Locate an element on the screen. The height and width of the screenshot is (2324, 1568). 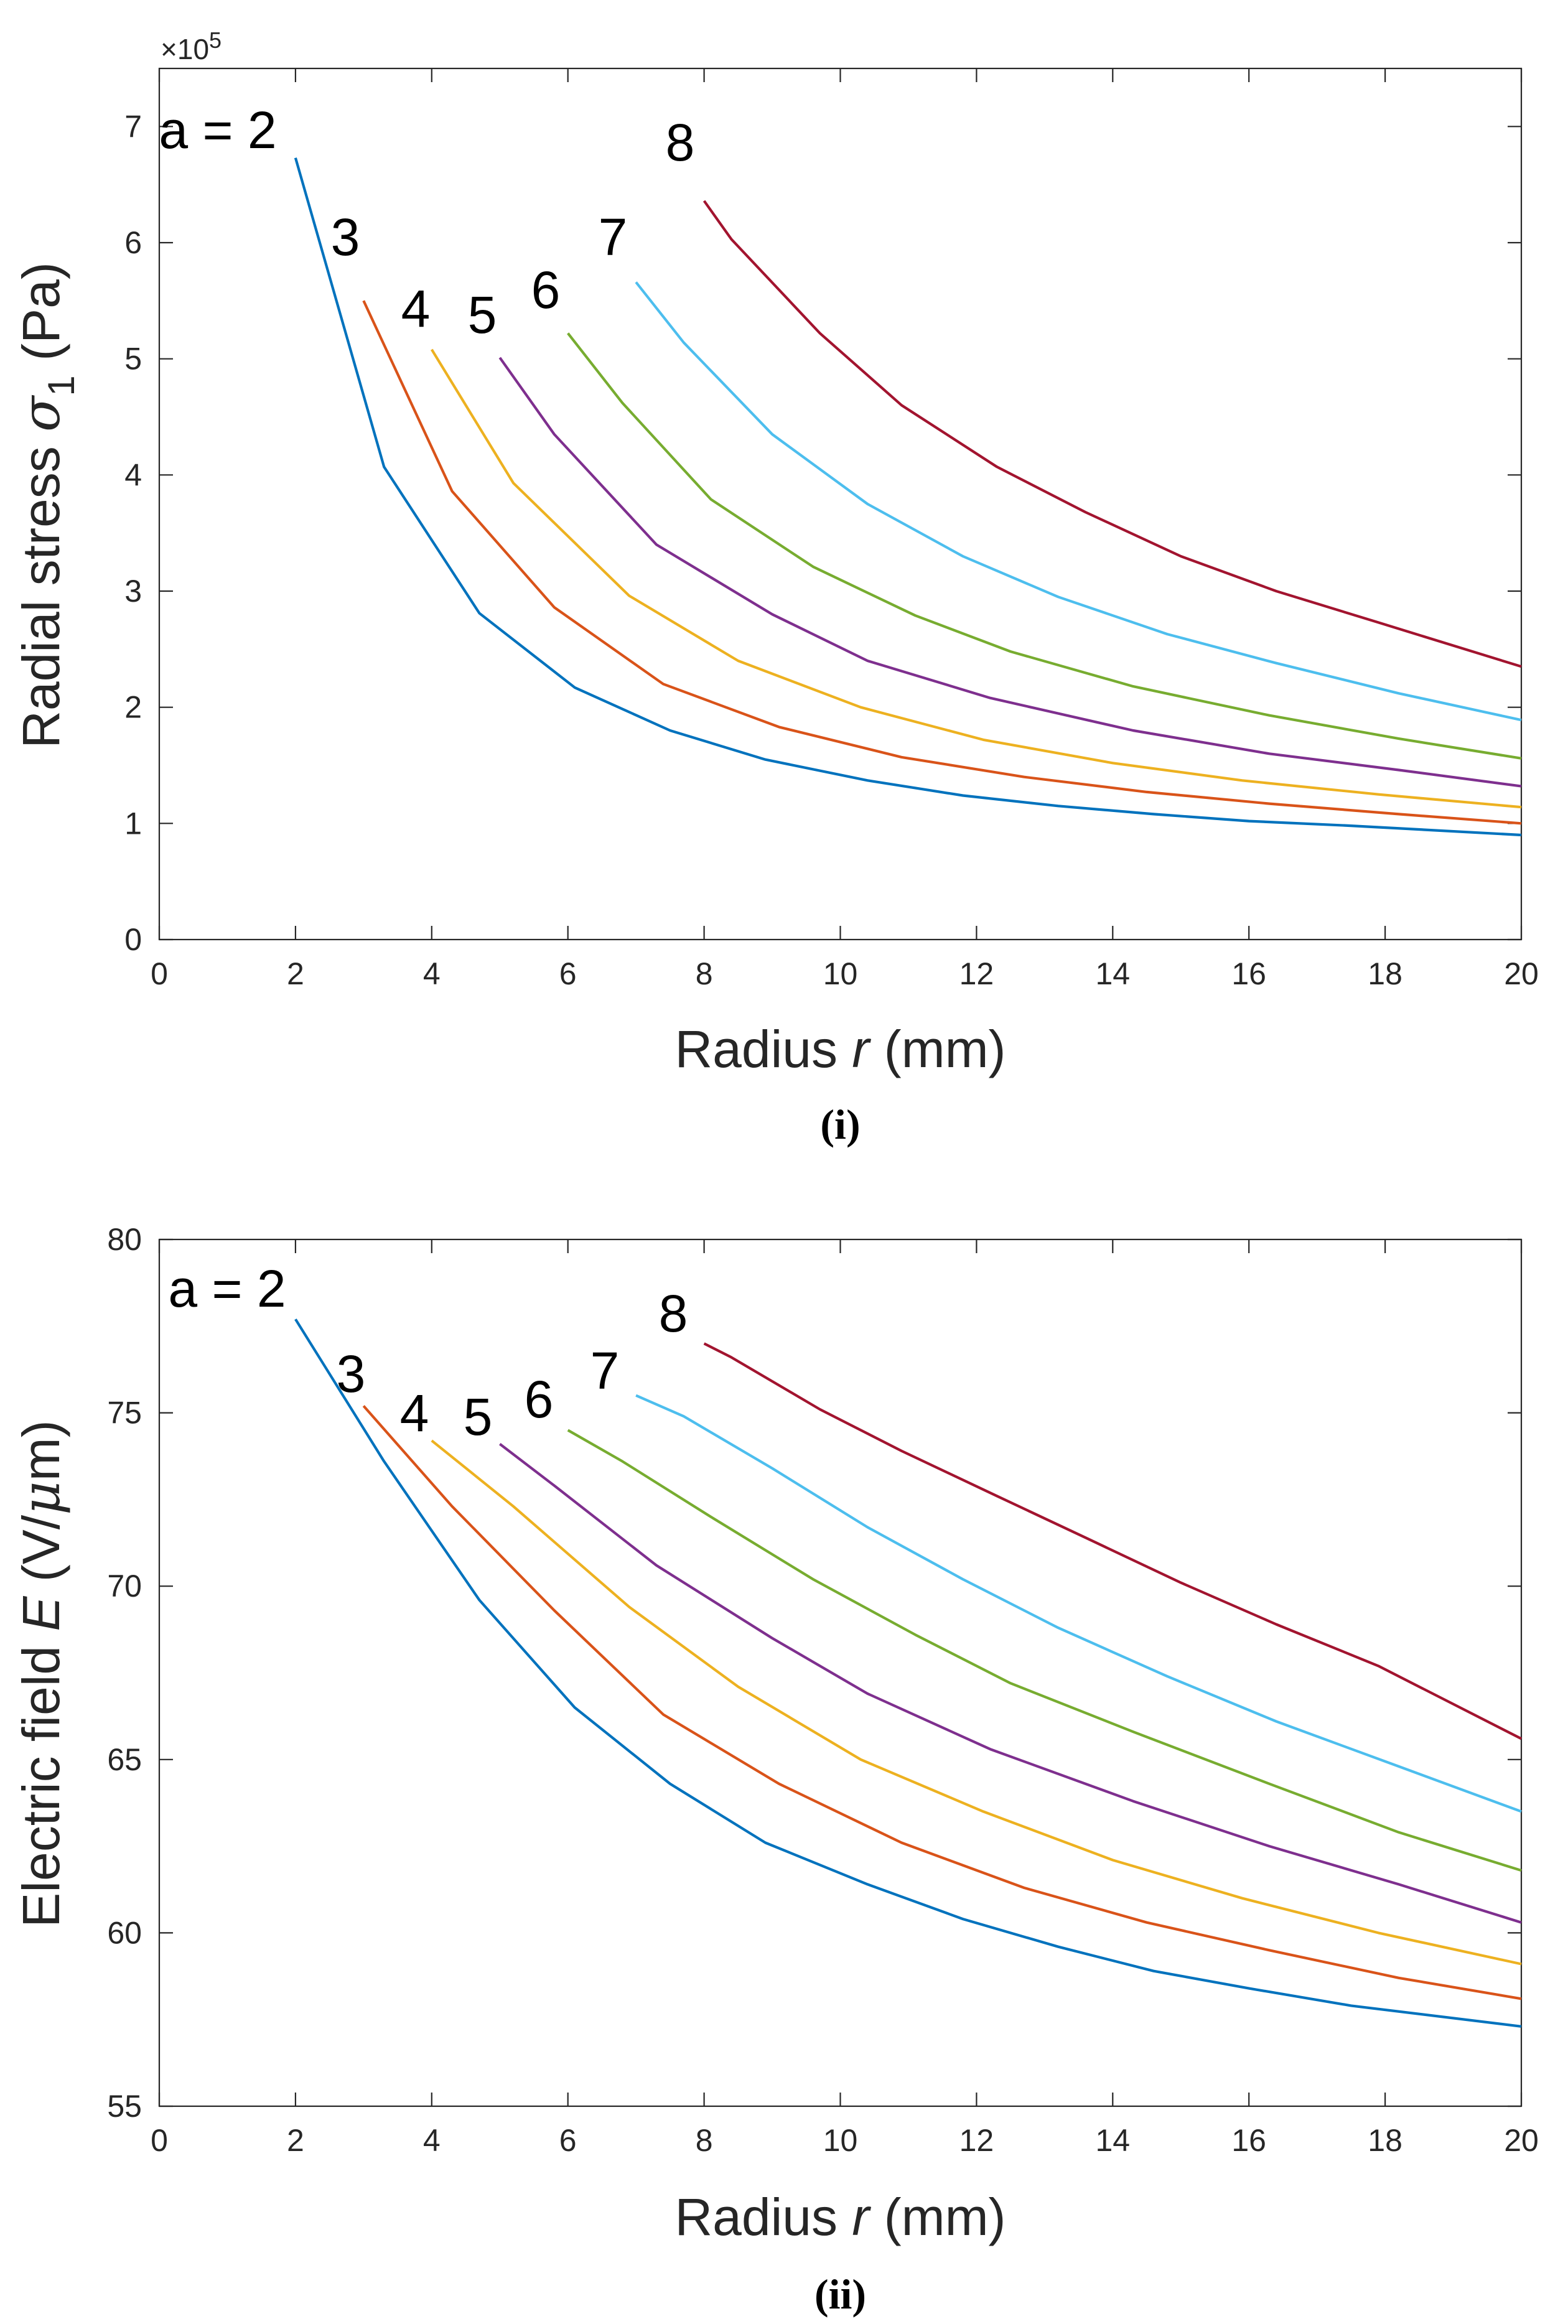
y-tick-label: 1 is located at coordinates (133, 823).